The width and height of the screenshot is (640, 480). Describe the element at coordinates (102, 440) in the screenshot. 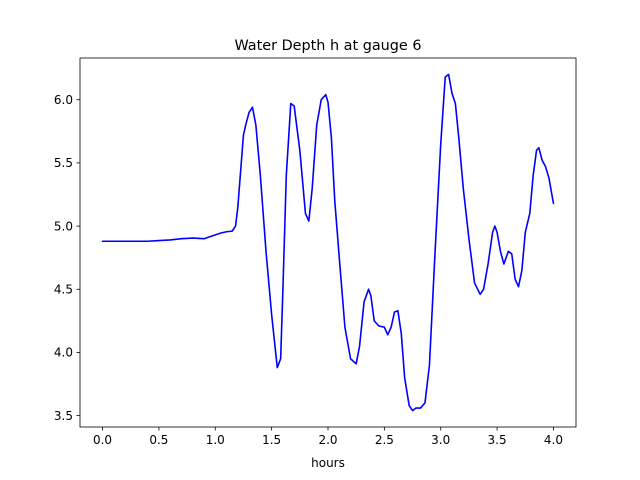

I see `x-tick-label: 0.0` at that location.